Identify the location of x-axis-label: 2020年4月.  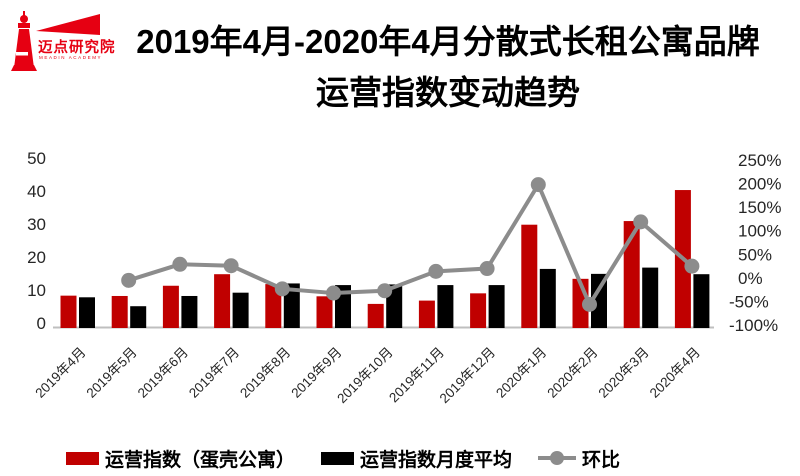
(675, 373).